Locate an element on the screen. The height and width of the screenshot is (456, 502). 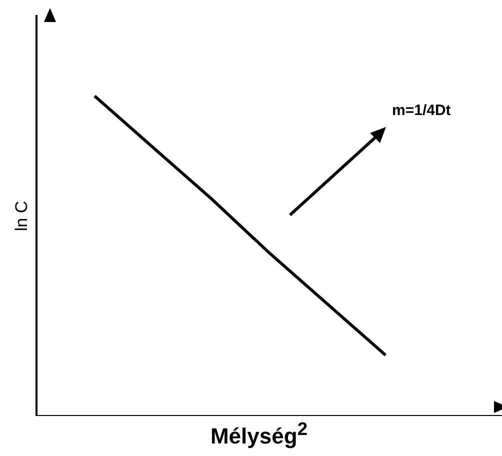
y-axis-title: ln C is located at coordinates (21, 216).